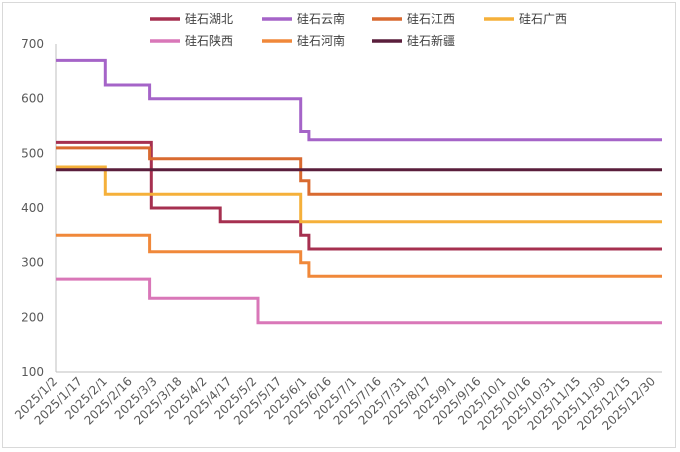 This screenshot has height=452, width=680. I want to click on legend-label: 硅石陕西, so click(209, 40).